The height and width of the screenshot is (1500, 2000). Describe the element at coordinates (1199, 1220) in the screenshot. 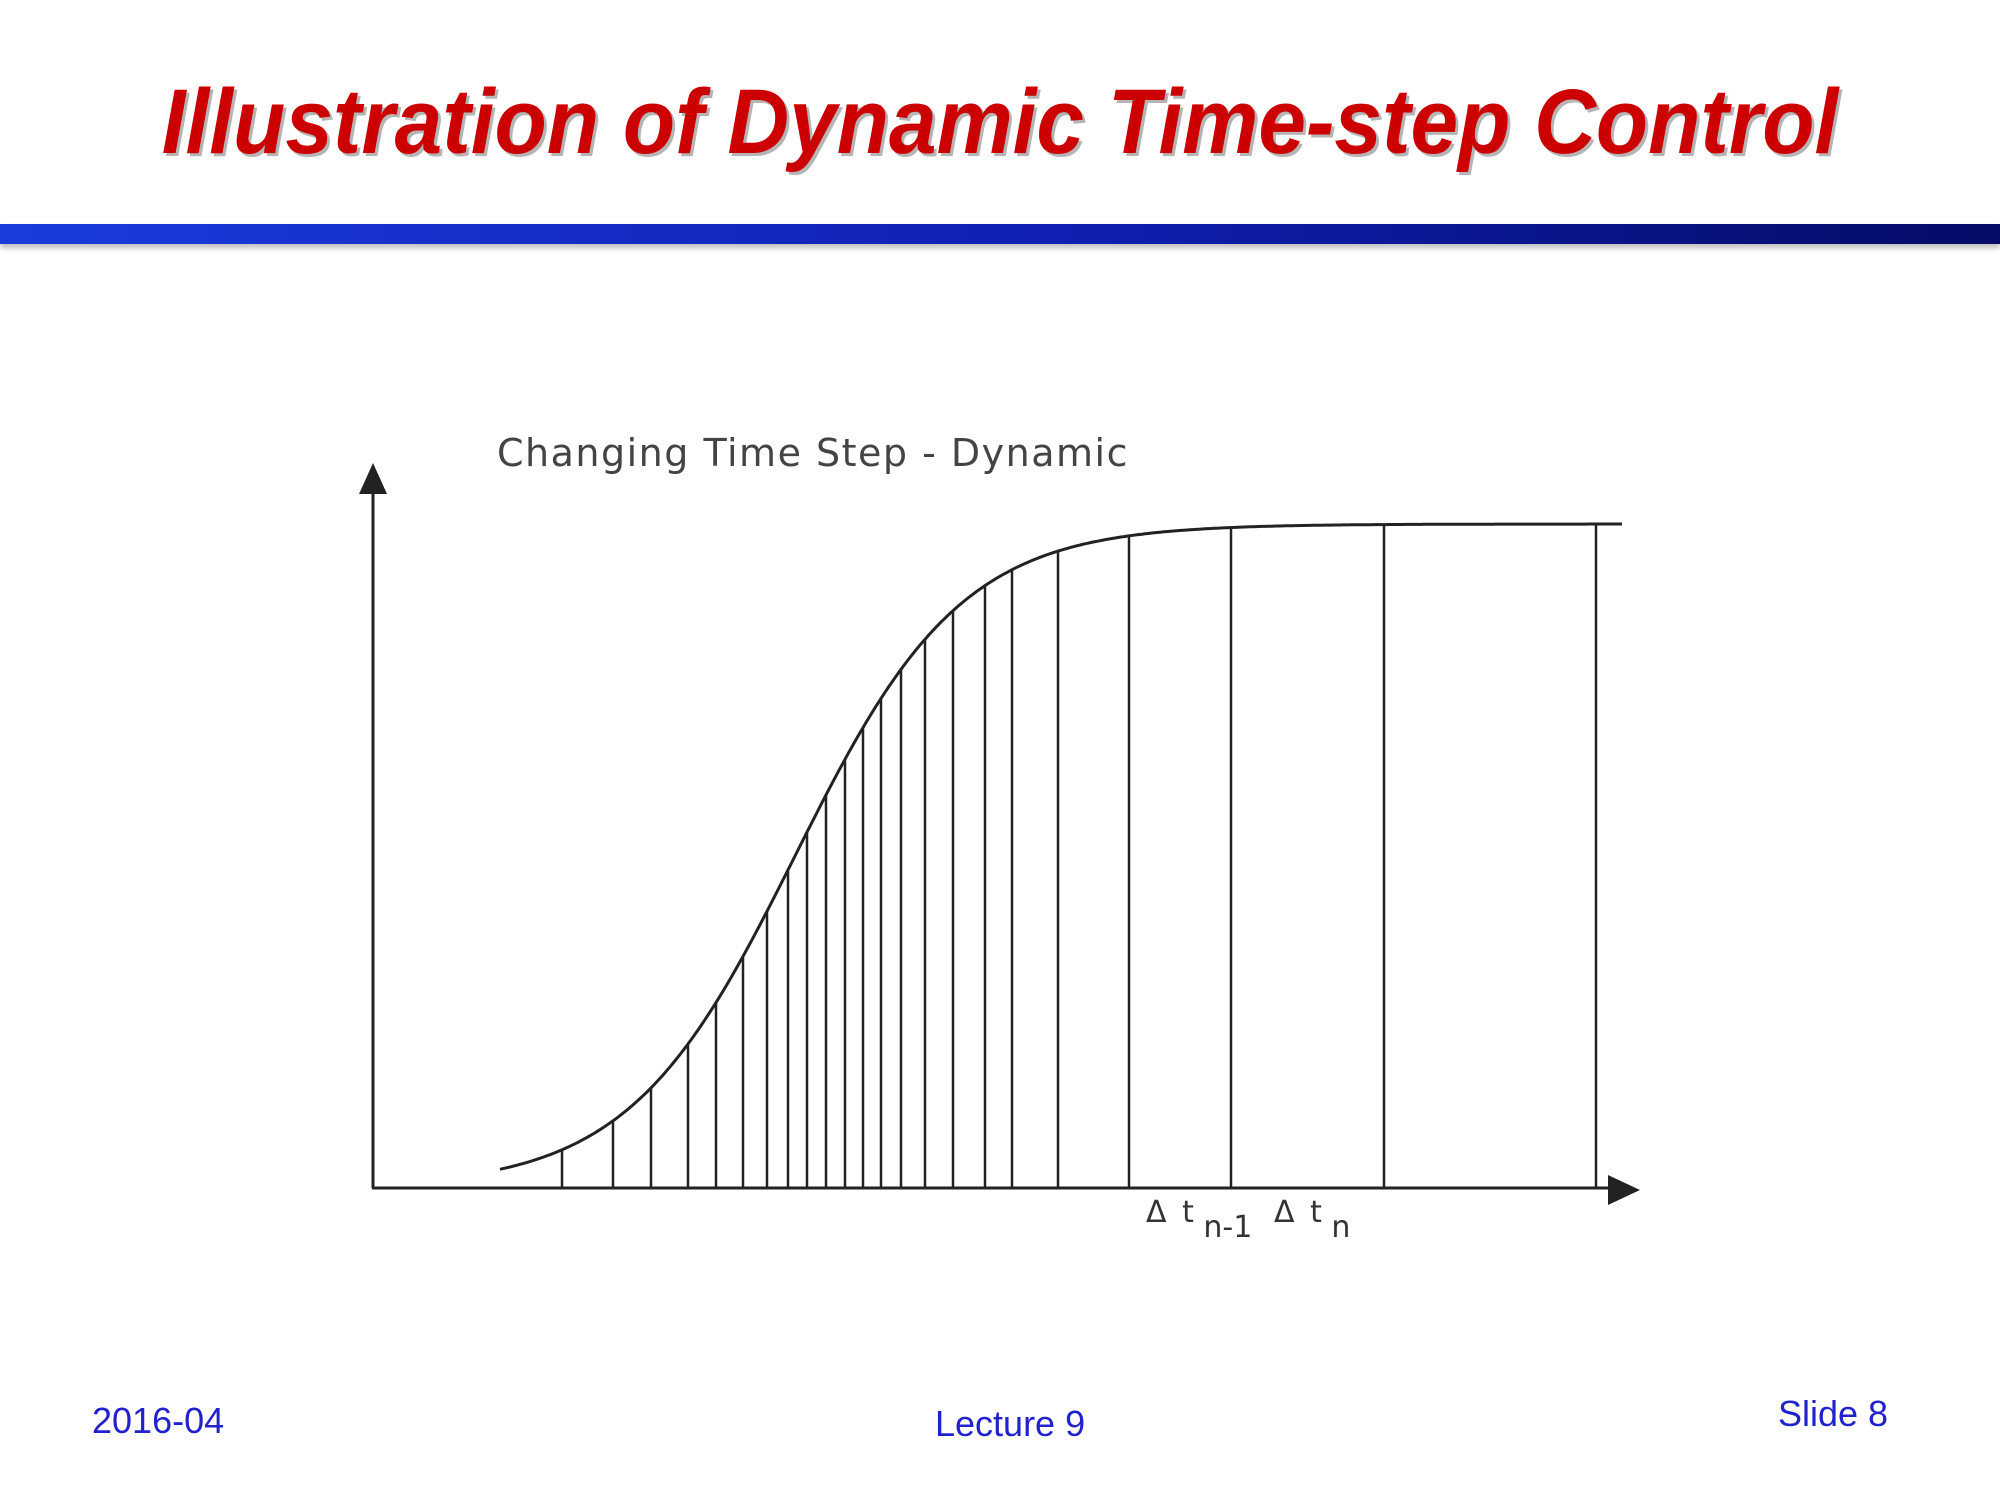

I see `delta-t-n-minus-1-label: Δ t n-1` at that location.